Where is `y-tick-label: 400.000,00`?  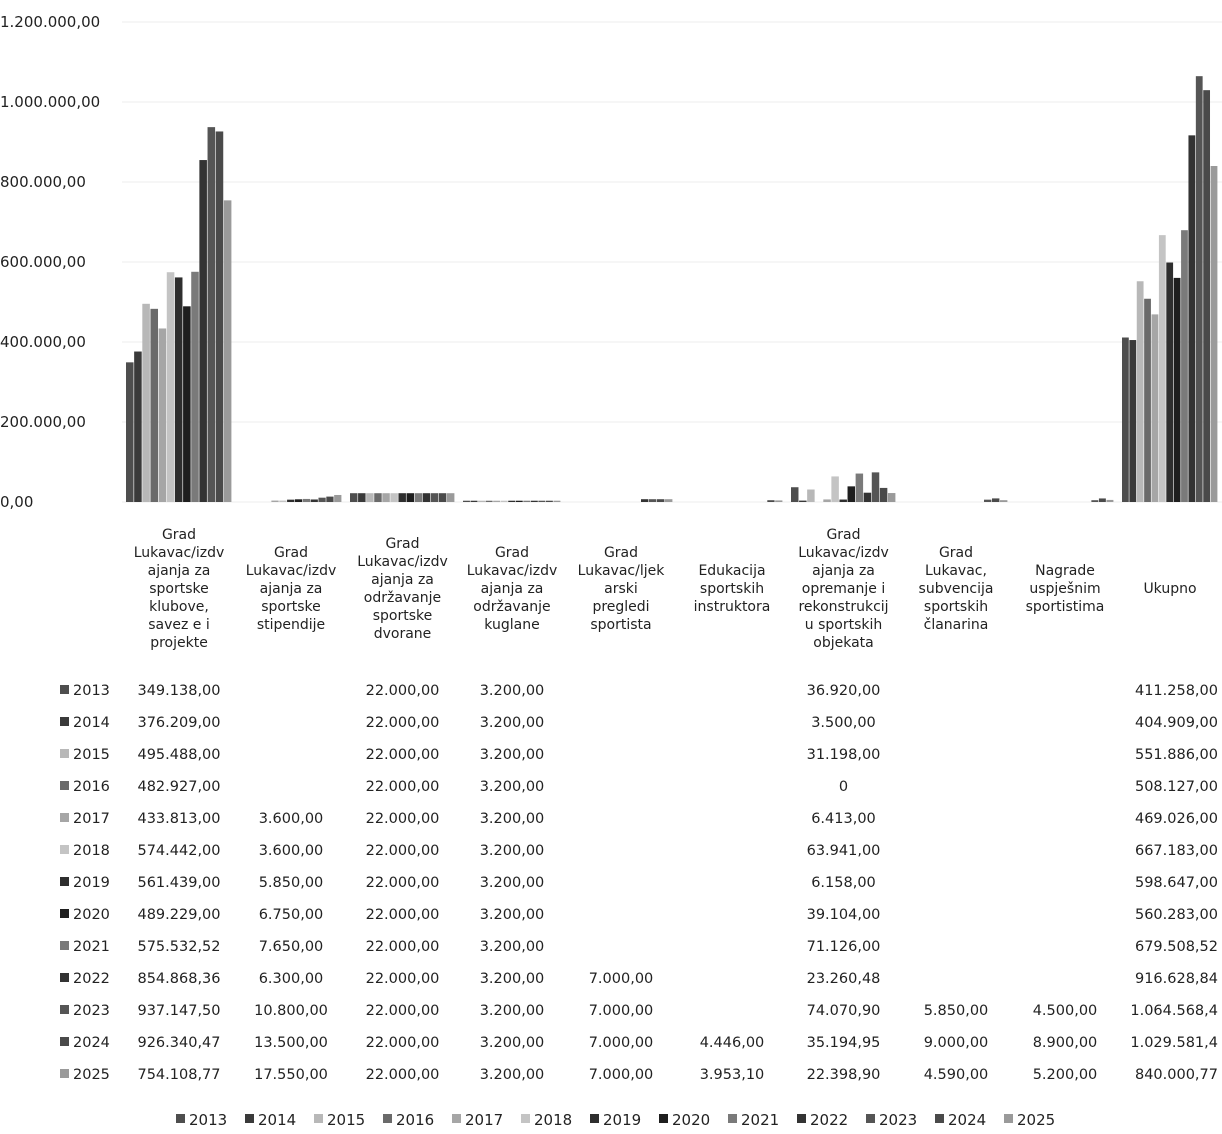 y-tick-label: 400.000,00 is located at coordinates (43, 342).